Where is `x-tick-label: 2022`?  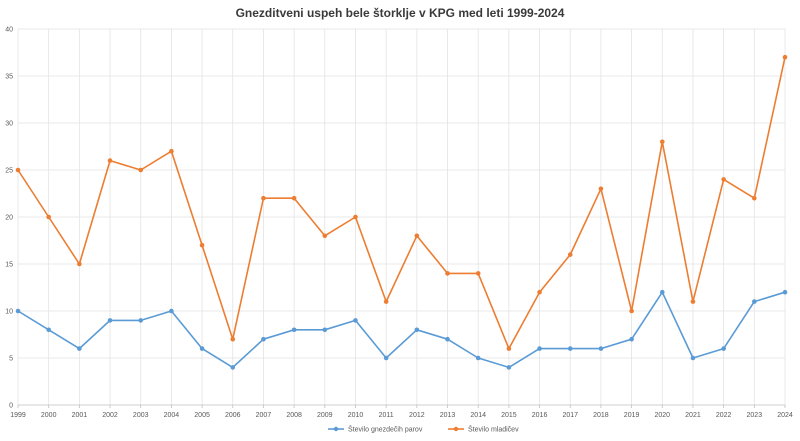
x-tick-label: 2022 is located at coordinates (724, 415).